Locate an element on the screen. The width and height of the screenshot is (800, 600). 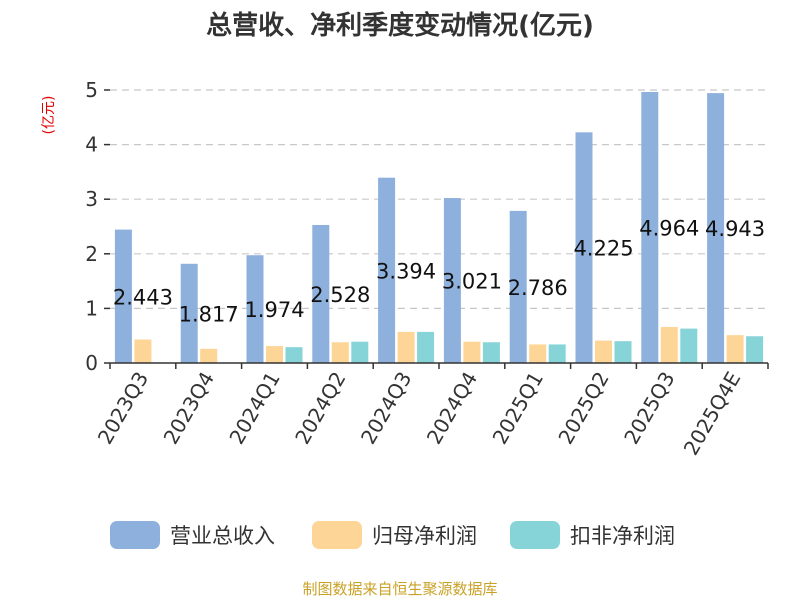
x-tick-label: 2024Q2 is located at coordinates (320, 408).